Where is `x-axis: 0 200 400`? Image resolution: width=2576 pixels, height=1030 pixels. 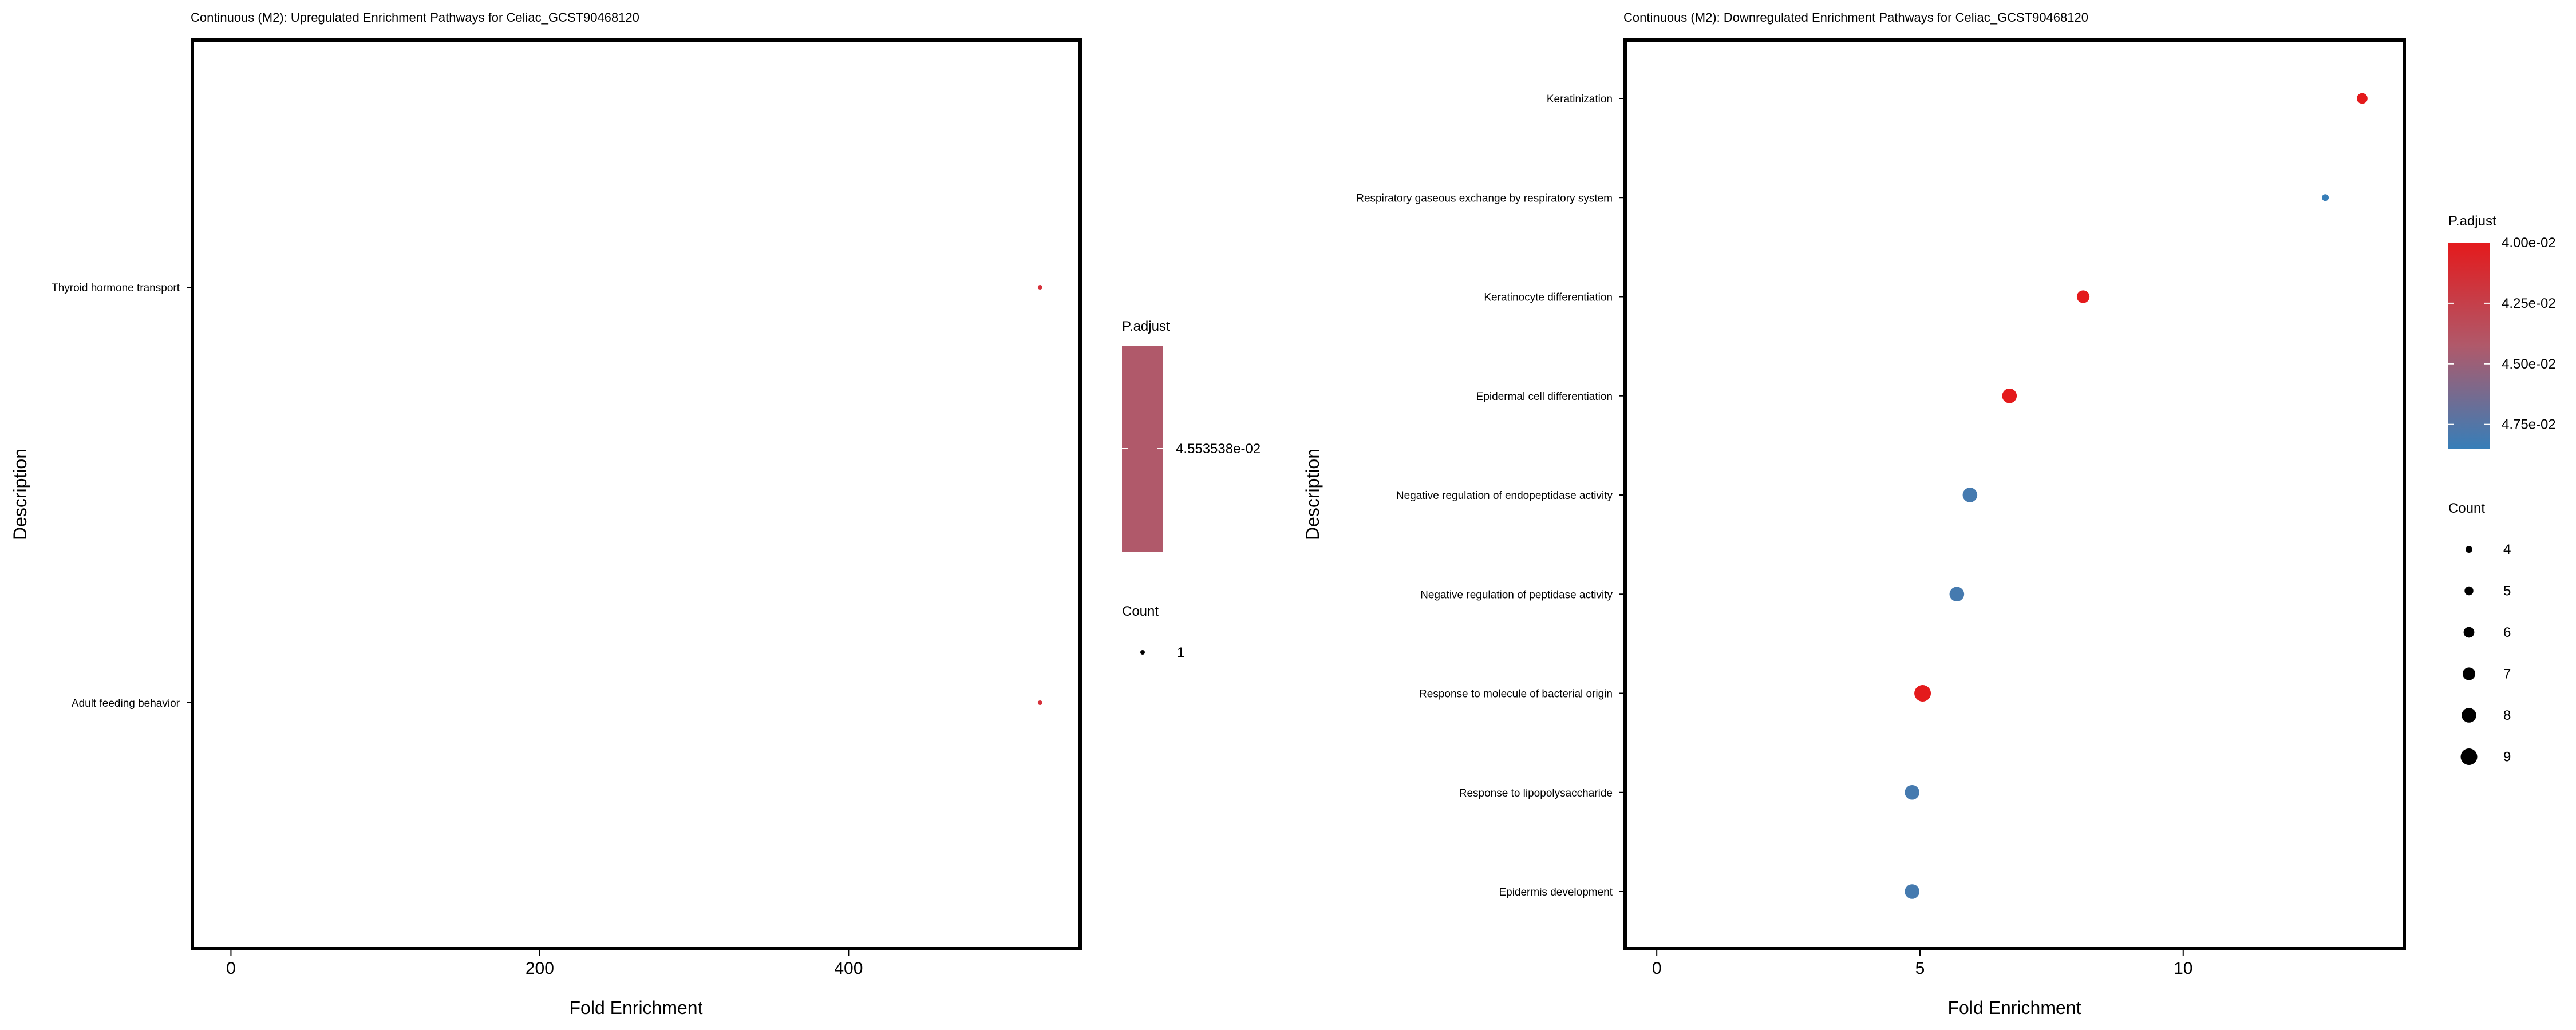
x-axis: 0 200 400 is located at coordinates (544, 963).